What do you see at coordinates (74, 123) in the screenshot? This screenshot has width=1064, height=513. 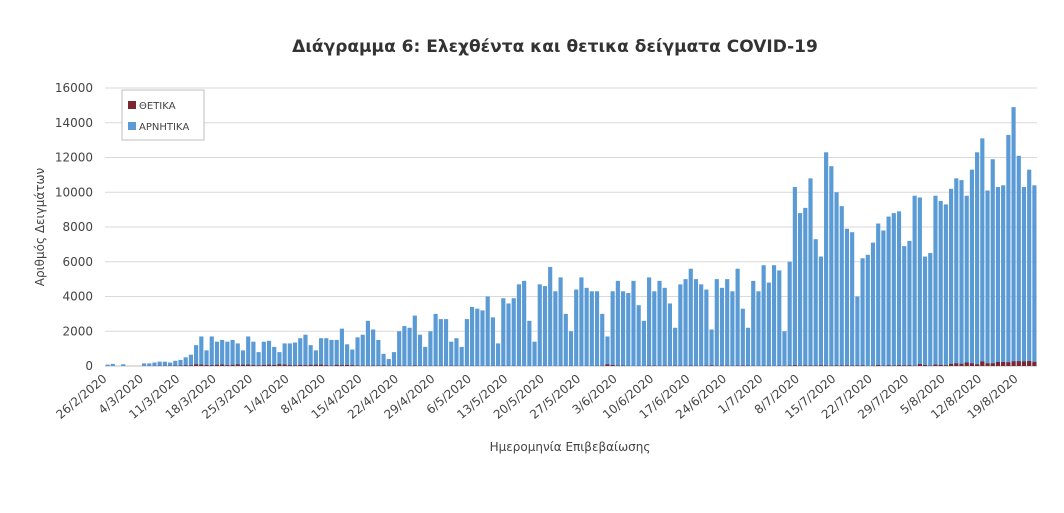 I see `y-tick-label: 14000` at bounding box center [74, 123].